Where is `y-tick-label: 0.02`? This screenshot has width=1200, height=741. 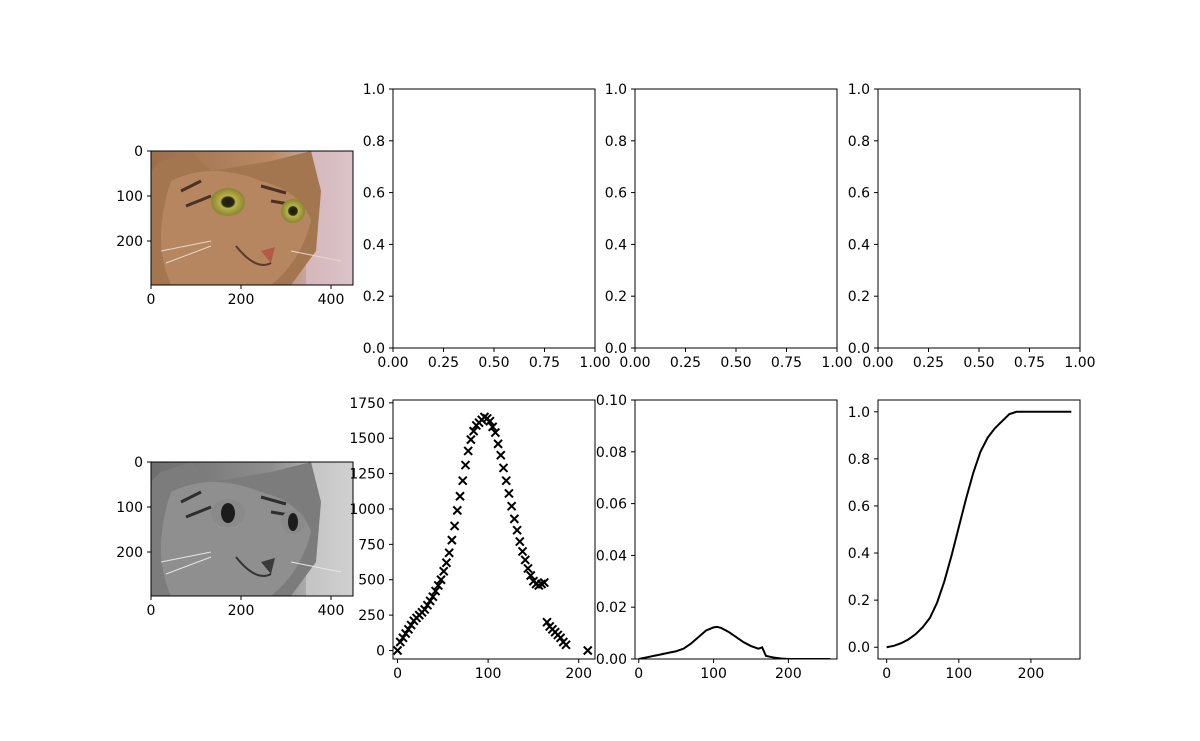
y-tick-label: 0.02 is located at coordinates (611, 608).